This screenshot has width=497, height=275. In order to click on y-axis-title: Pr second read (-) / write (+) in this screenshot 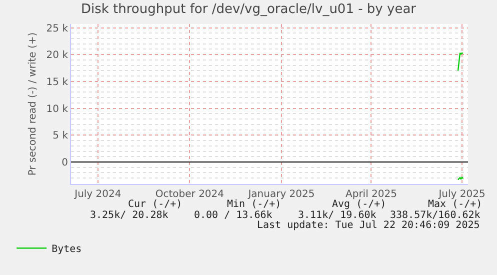, I will do `click(32, 104)`.